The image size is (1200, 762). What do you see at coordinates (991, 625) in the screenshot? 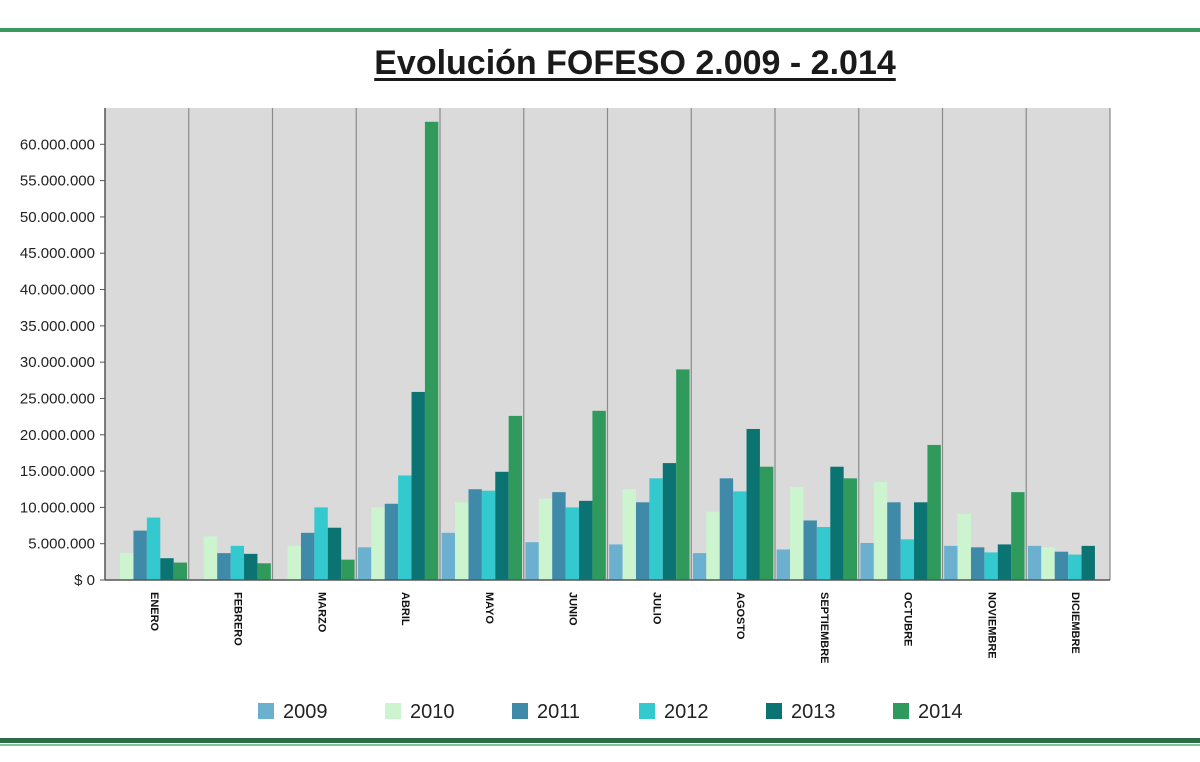
I see `x-tick-label: NOVIEMBRE` at bounding box center [991, 625].